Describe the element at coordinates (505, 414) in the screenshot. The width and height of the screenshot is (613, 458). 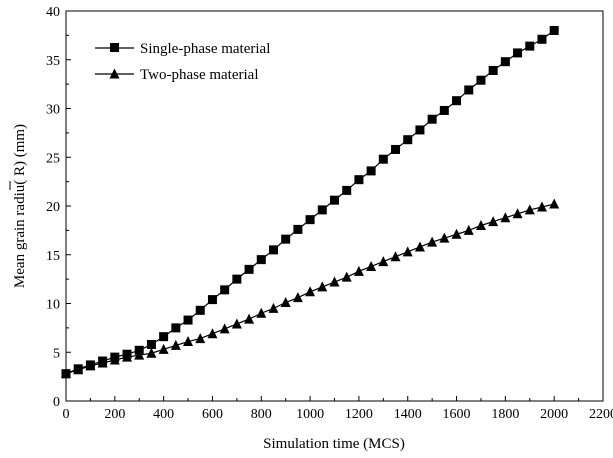
I see `x-tick-label: 1800` at that location.